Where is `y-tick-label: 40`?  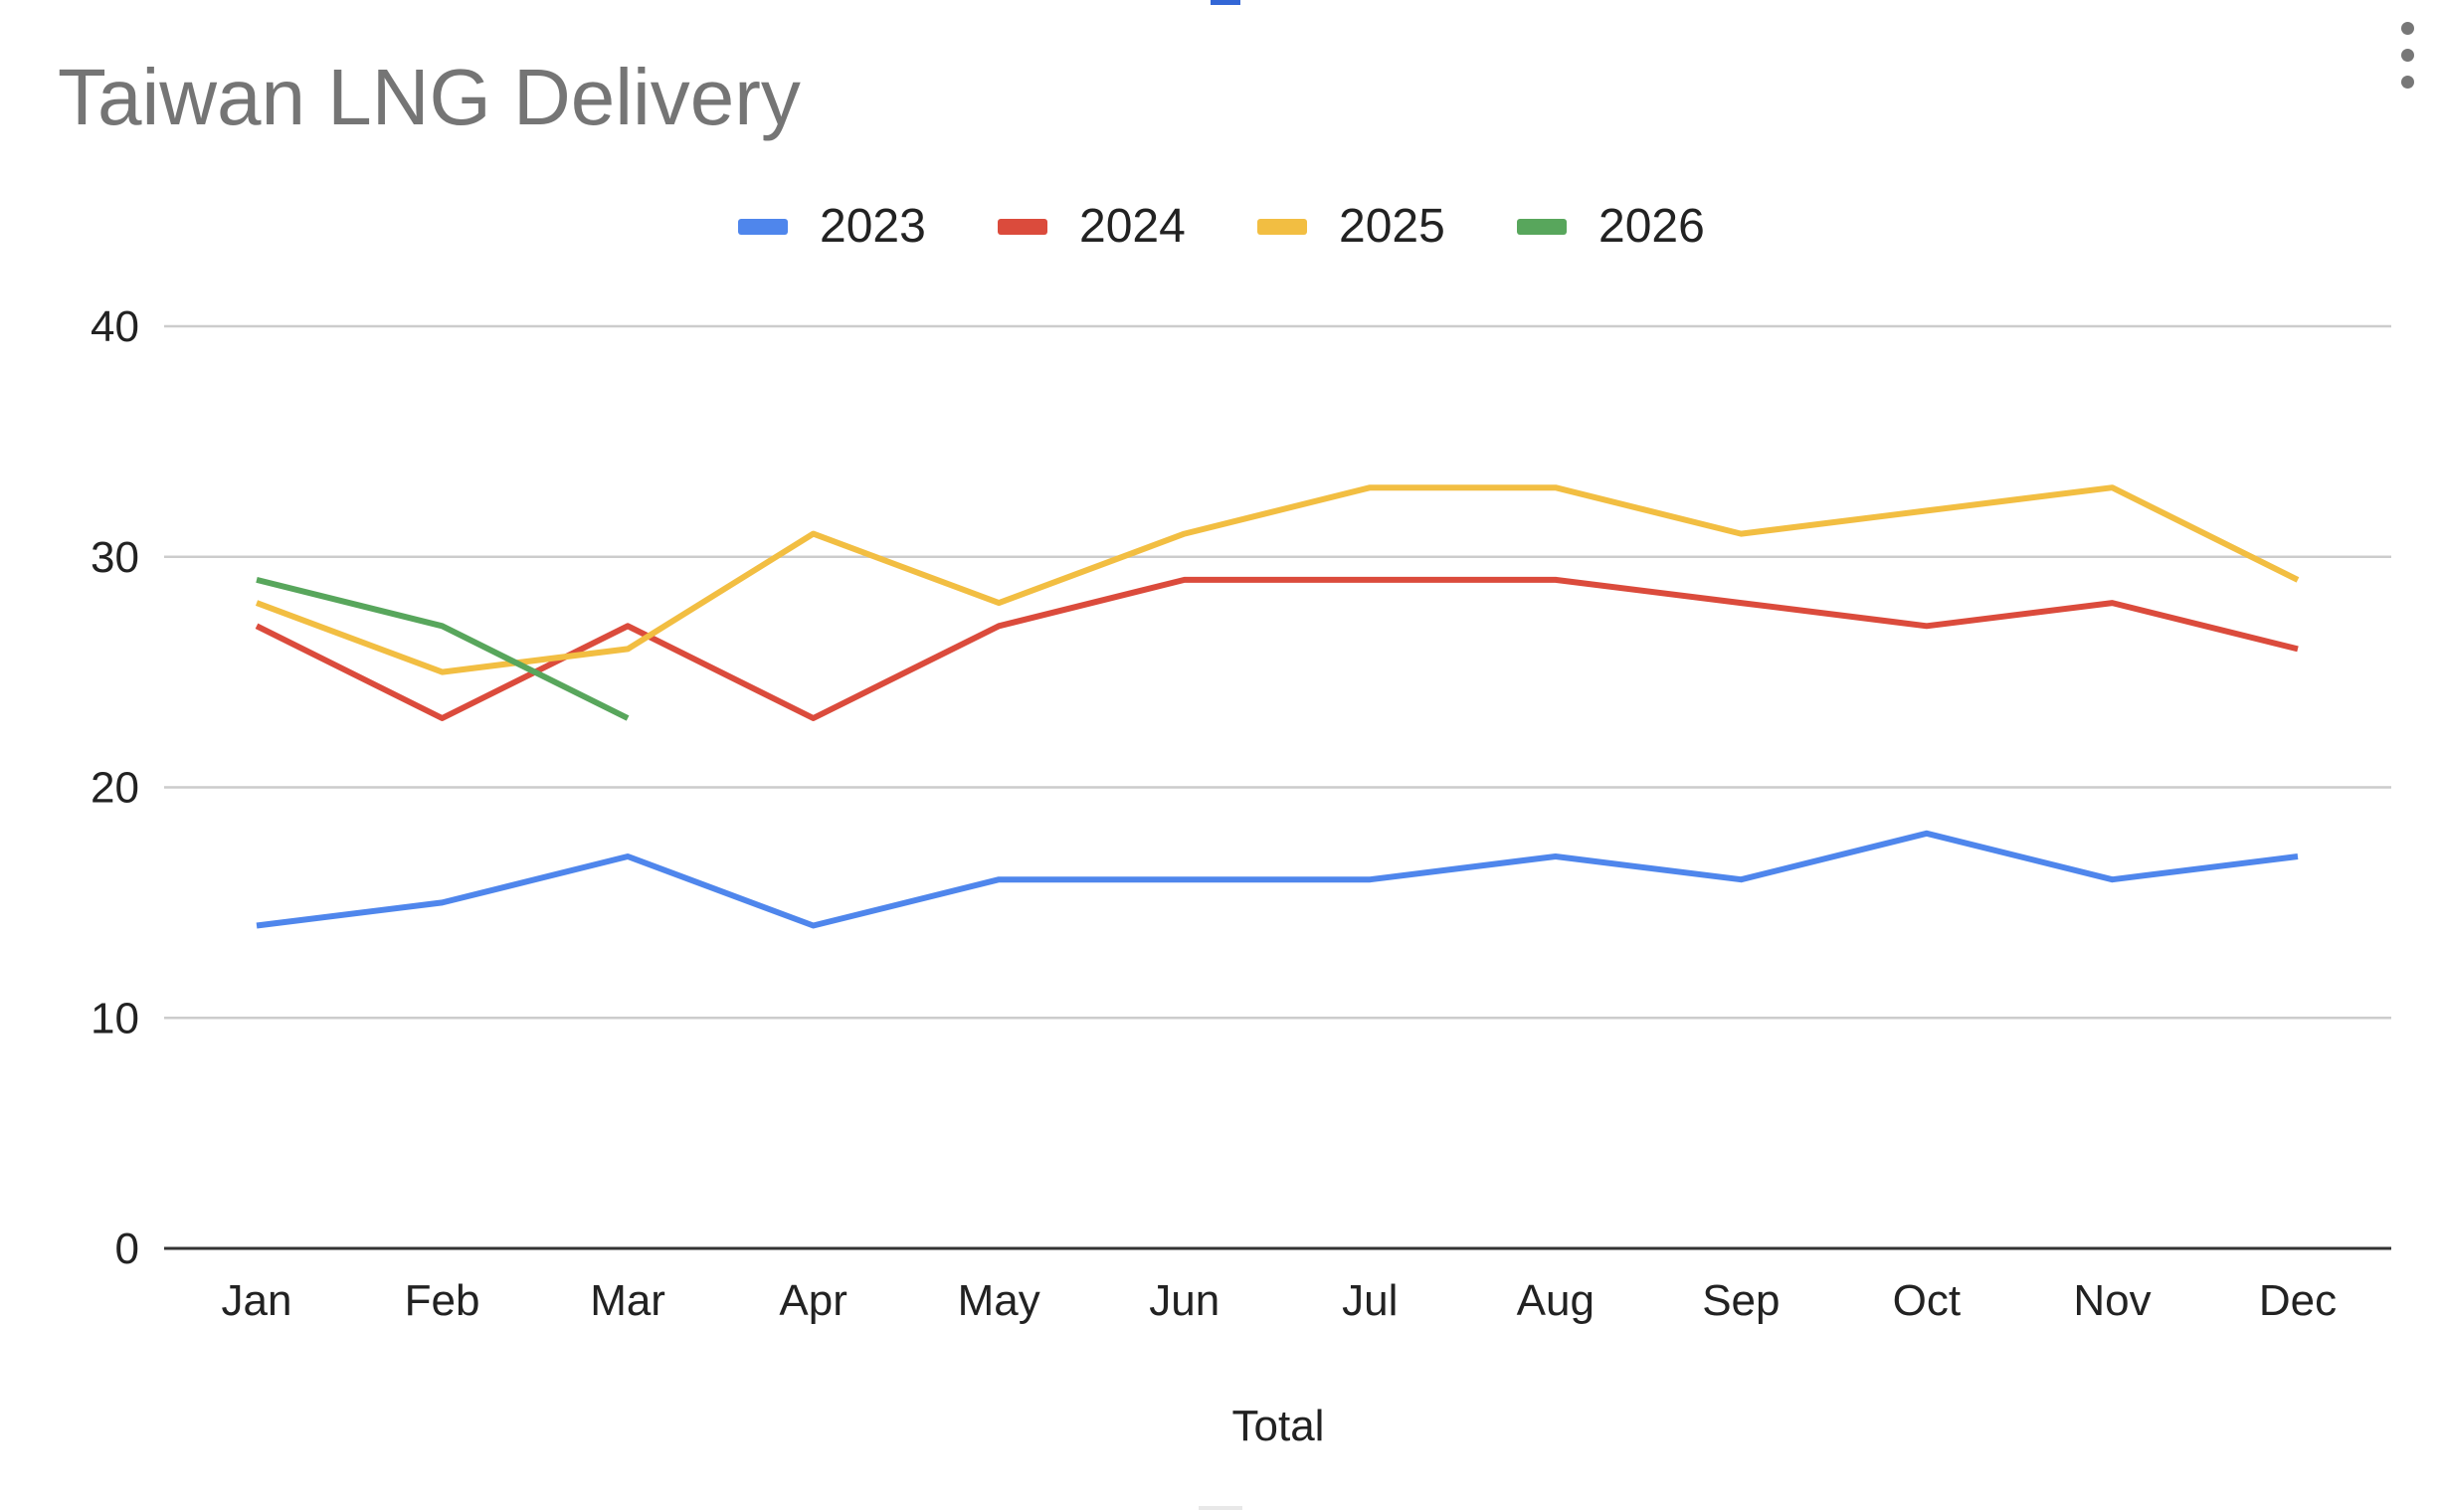
y-tick-label: 40 is located at coordinates (115, 327).